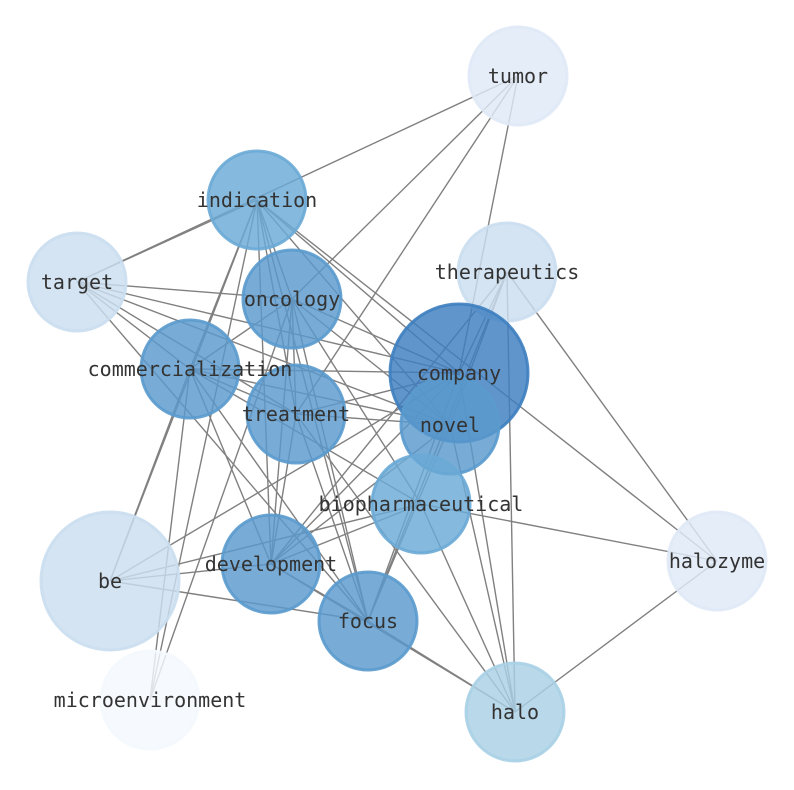 The height and width of the screenshot is (790, 794). What do you see at coordinates (612, 416) in the screenshot?
I see `edge-therapeutics-halozyme` at bounding box center [612, 416].